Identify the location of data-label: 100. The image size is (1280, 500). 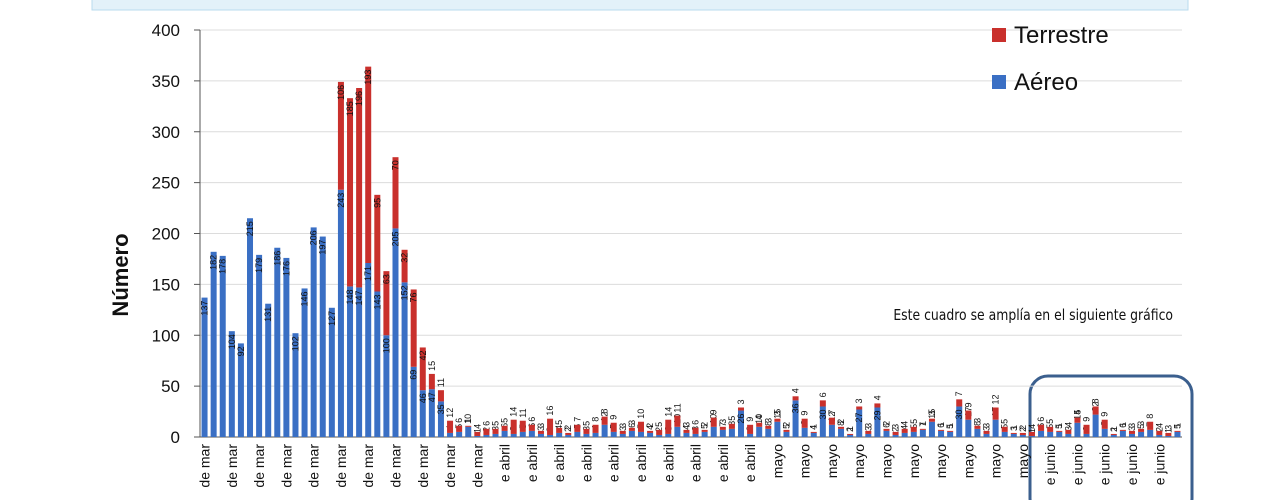
(386, 345).